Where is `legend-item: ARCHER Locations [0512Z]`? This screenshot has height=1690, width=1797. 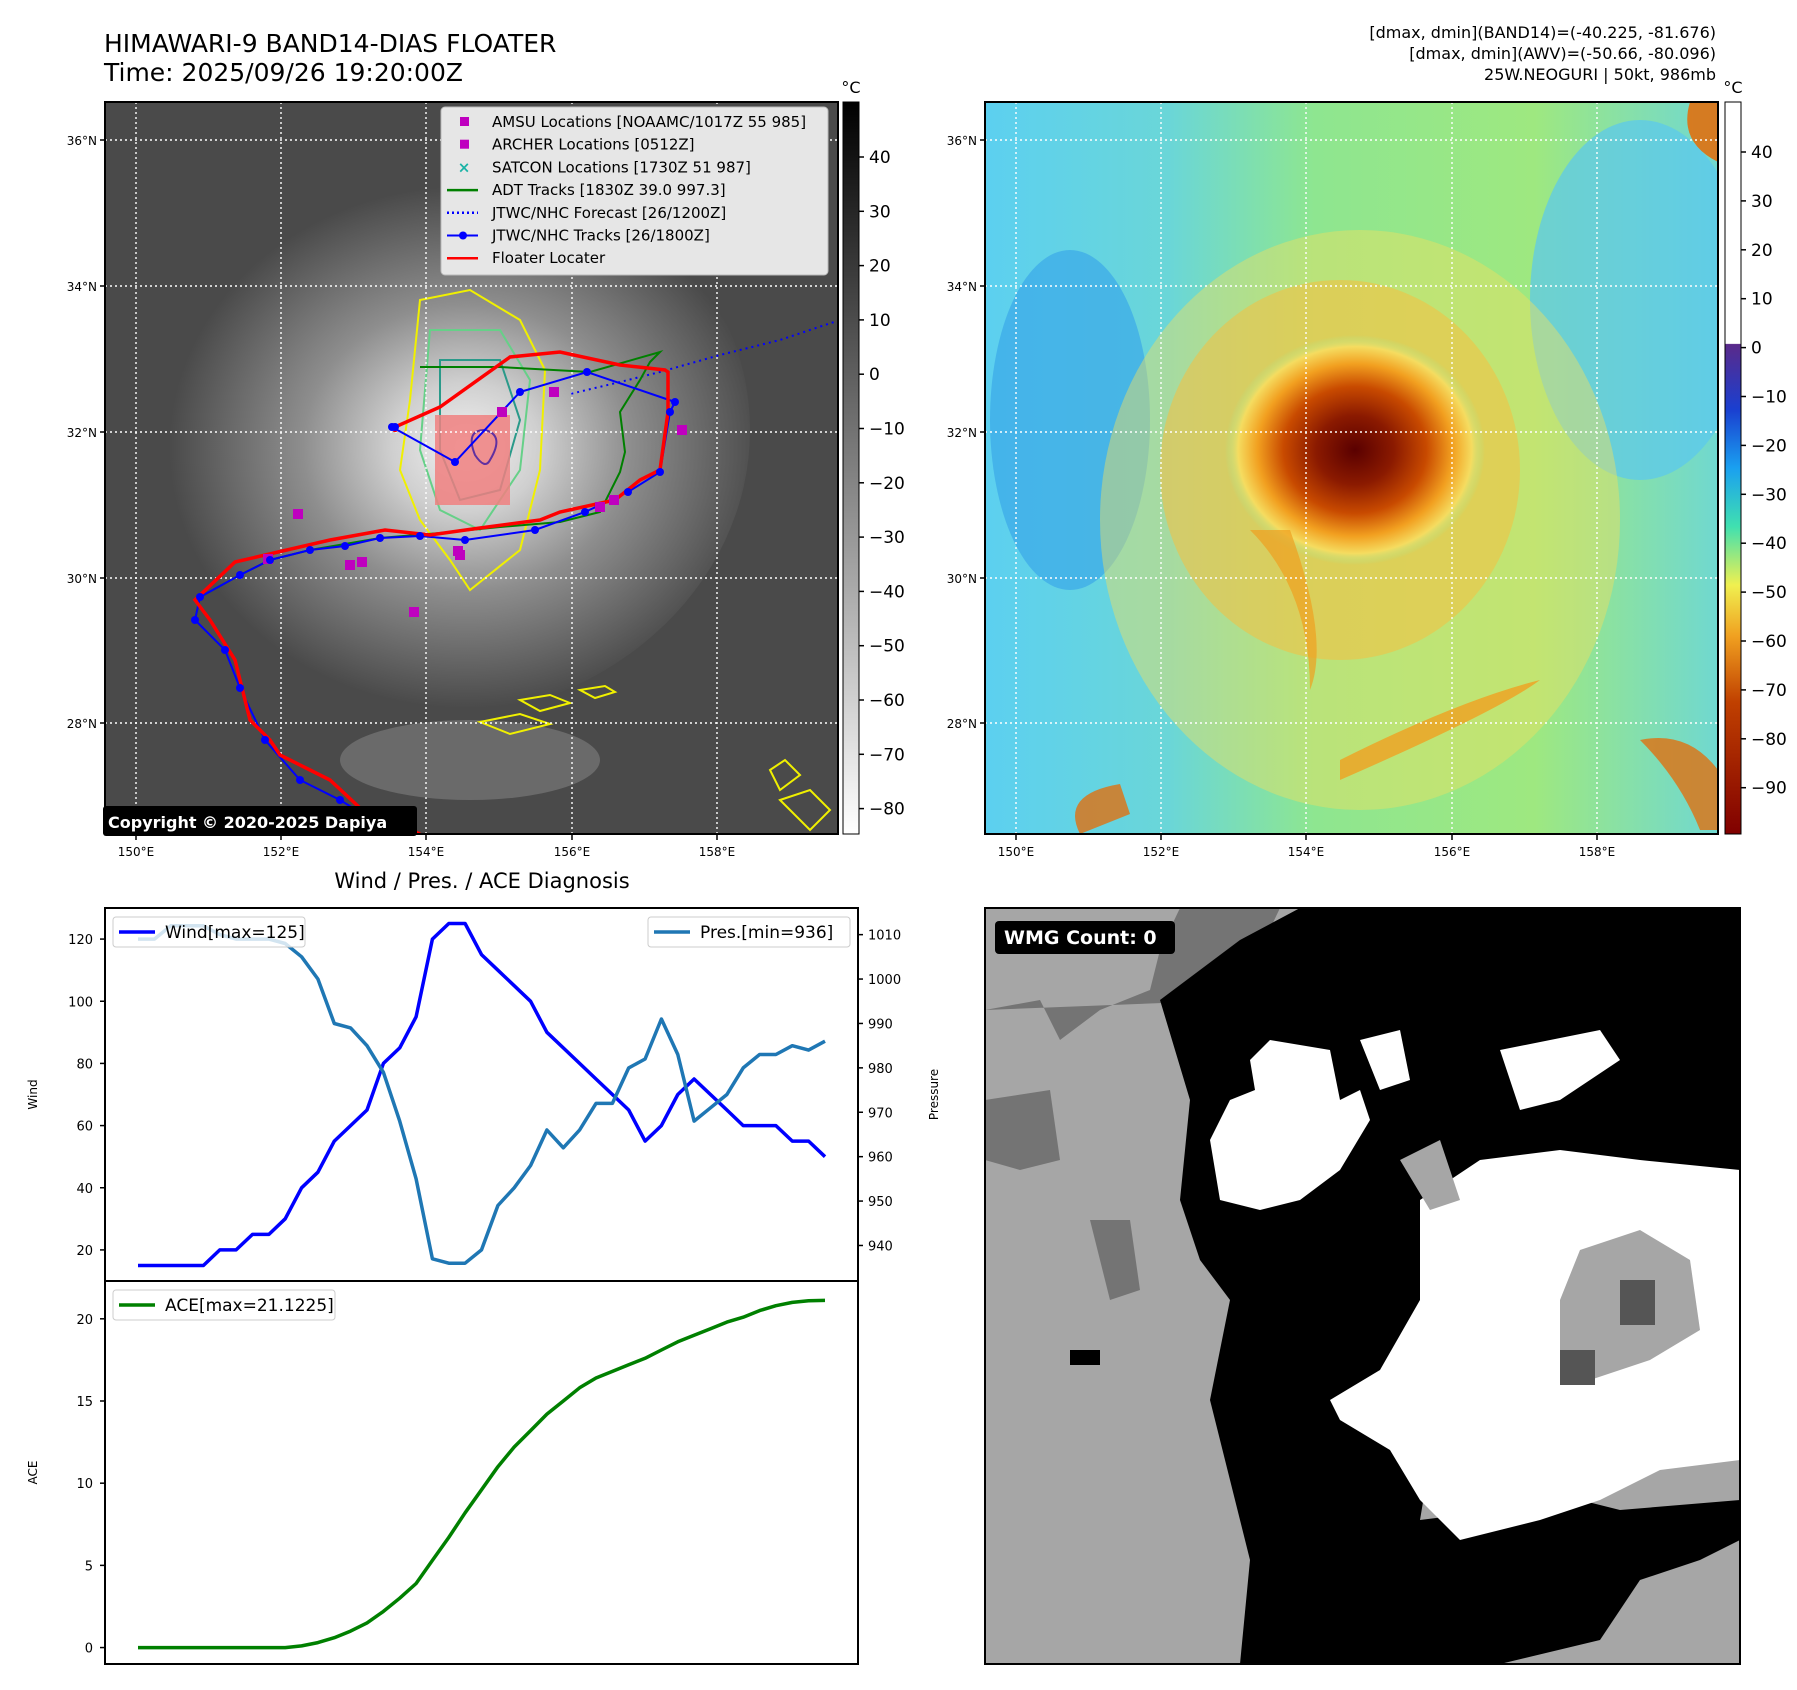
legend-item: ARCHER Locations [0512Z] is located at coordinates (577, 145).